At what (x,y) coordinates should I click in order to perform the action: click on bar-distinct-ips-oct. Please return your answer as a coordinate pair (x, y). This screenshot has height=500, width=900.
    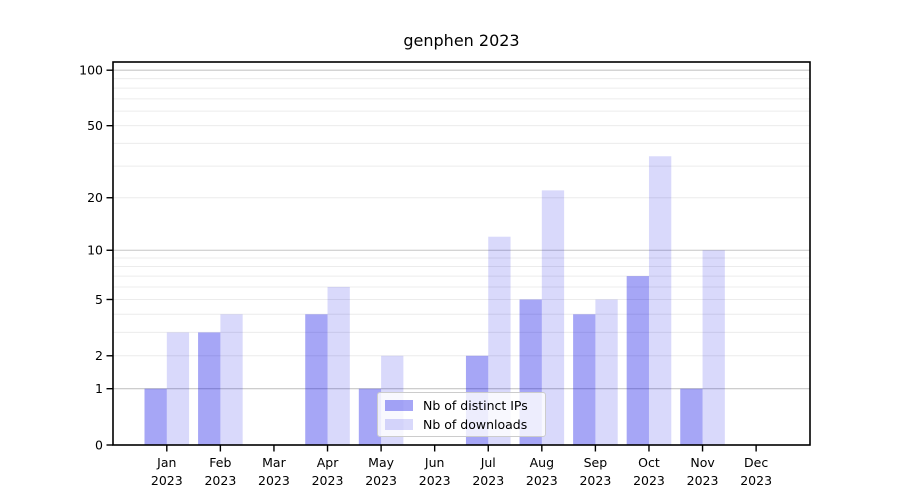
    Looking at the image, I should click on (637, 360).